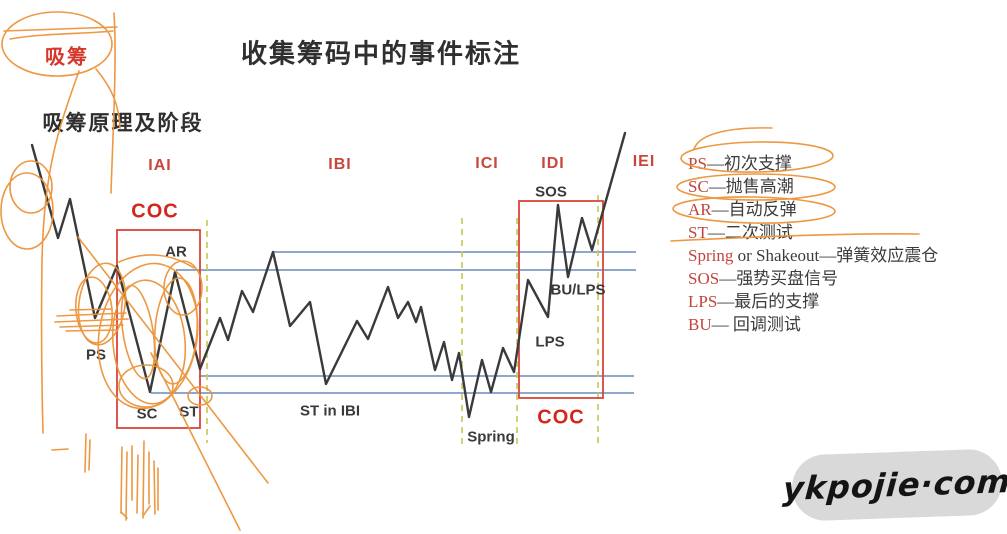 The height and width of the screenshot is (534, 1007). What do you see at coordinates (711, 255) in the screenshot?
I see `legend-abbr: Spring` at bounding box center [711, 255].